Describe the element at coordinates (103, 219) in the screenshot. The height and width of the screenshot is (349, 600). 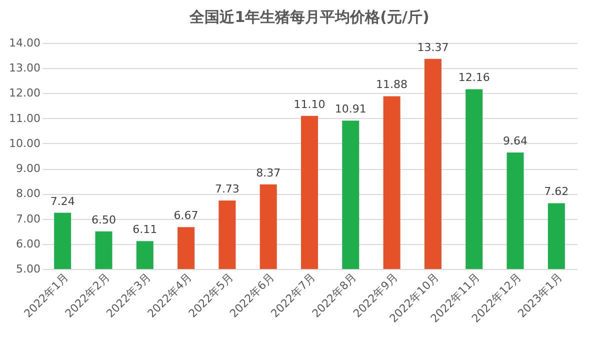
I see `data-label: 6.50` at that location.